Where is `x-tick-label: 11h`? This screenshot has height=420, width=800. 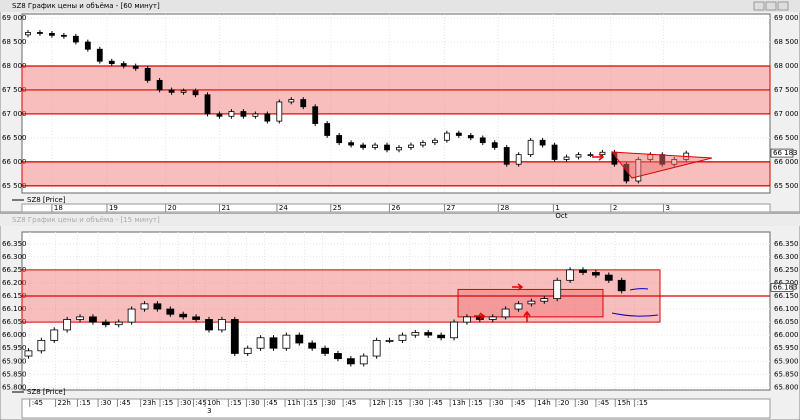 x-tick-label: 11h is located at coordinates (293, 403).